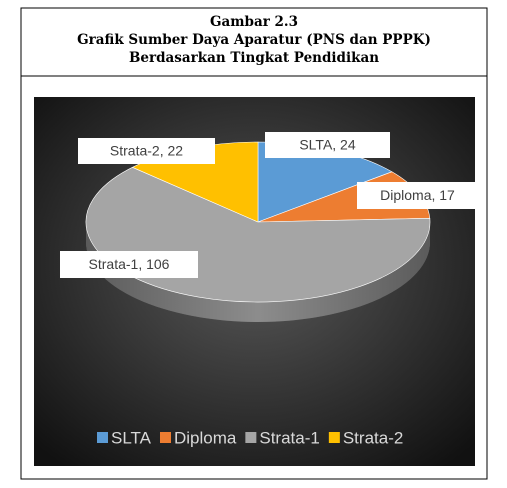 The height and width of the screenshot is (488, 507). I want to click on data-label: Diploma, 17, so click(417, 195).